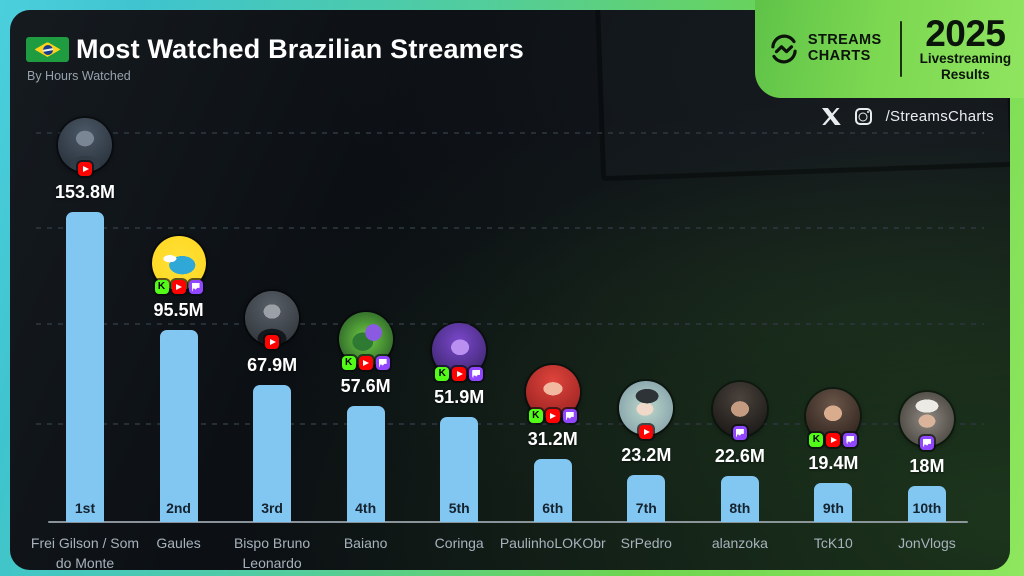 The image size is (1024, 576). Describe the element at coordinates (784, 49) in the screenshot. I see `streams-charts-logo-icon` at that location.